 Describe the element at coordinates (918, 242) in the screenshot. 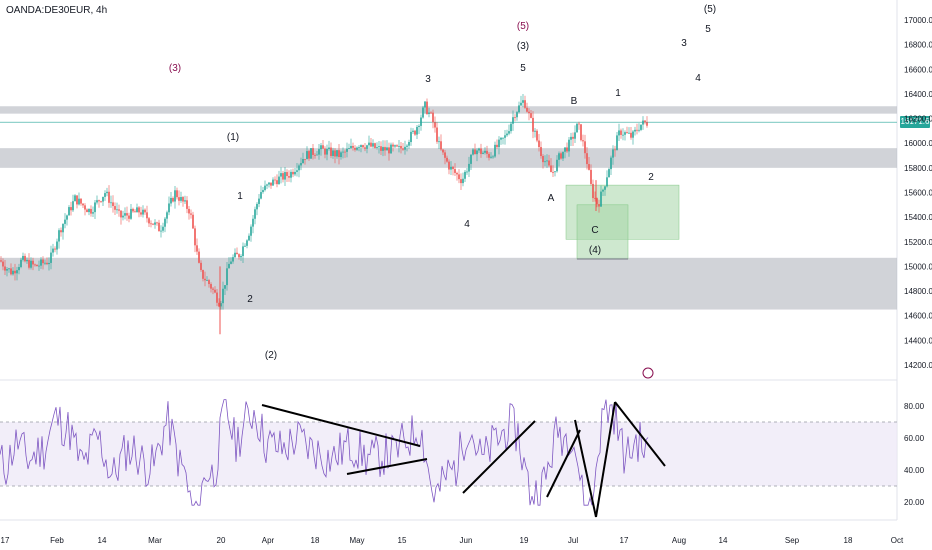

I see `price-tick-label: 15200.0` at that location.